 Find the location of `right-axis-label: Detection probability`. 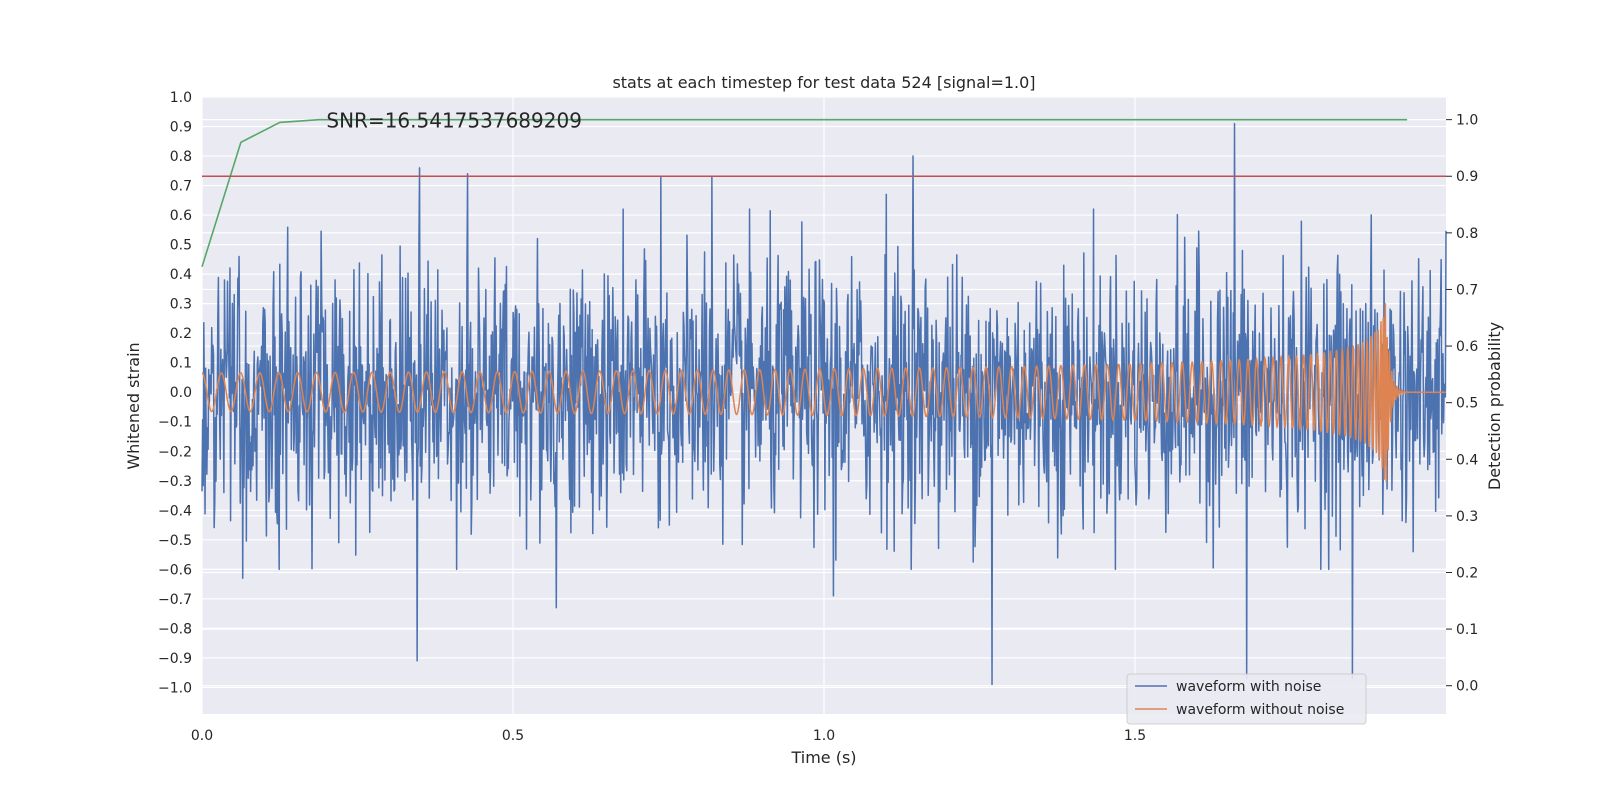

right-axis-label: Detection probability is located at coordinates (1494, 406).